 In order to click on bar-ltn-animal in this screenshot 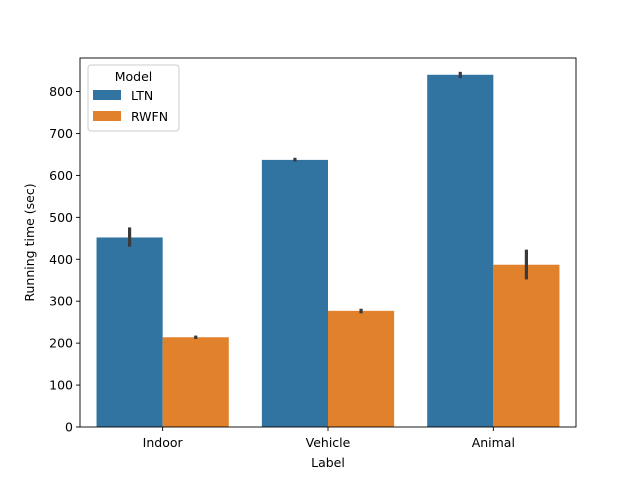, I will do `click(460, 250)`.